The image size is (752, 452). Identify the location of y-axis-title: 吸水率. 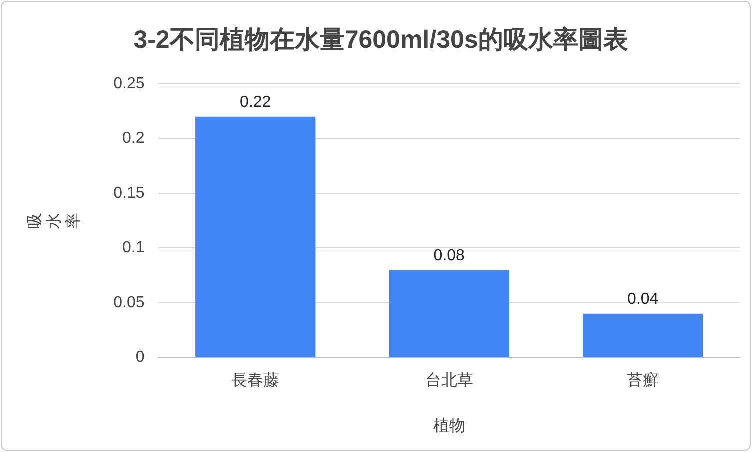
(54, 220).